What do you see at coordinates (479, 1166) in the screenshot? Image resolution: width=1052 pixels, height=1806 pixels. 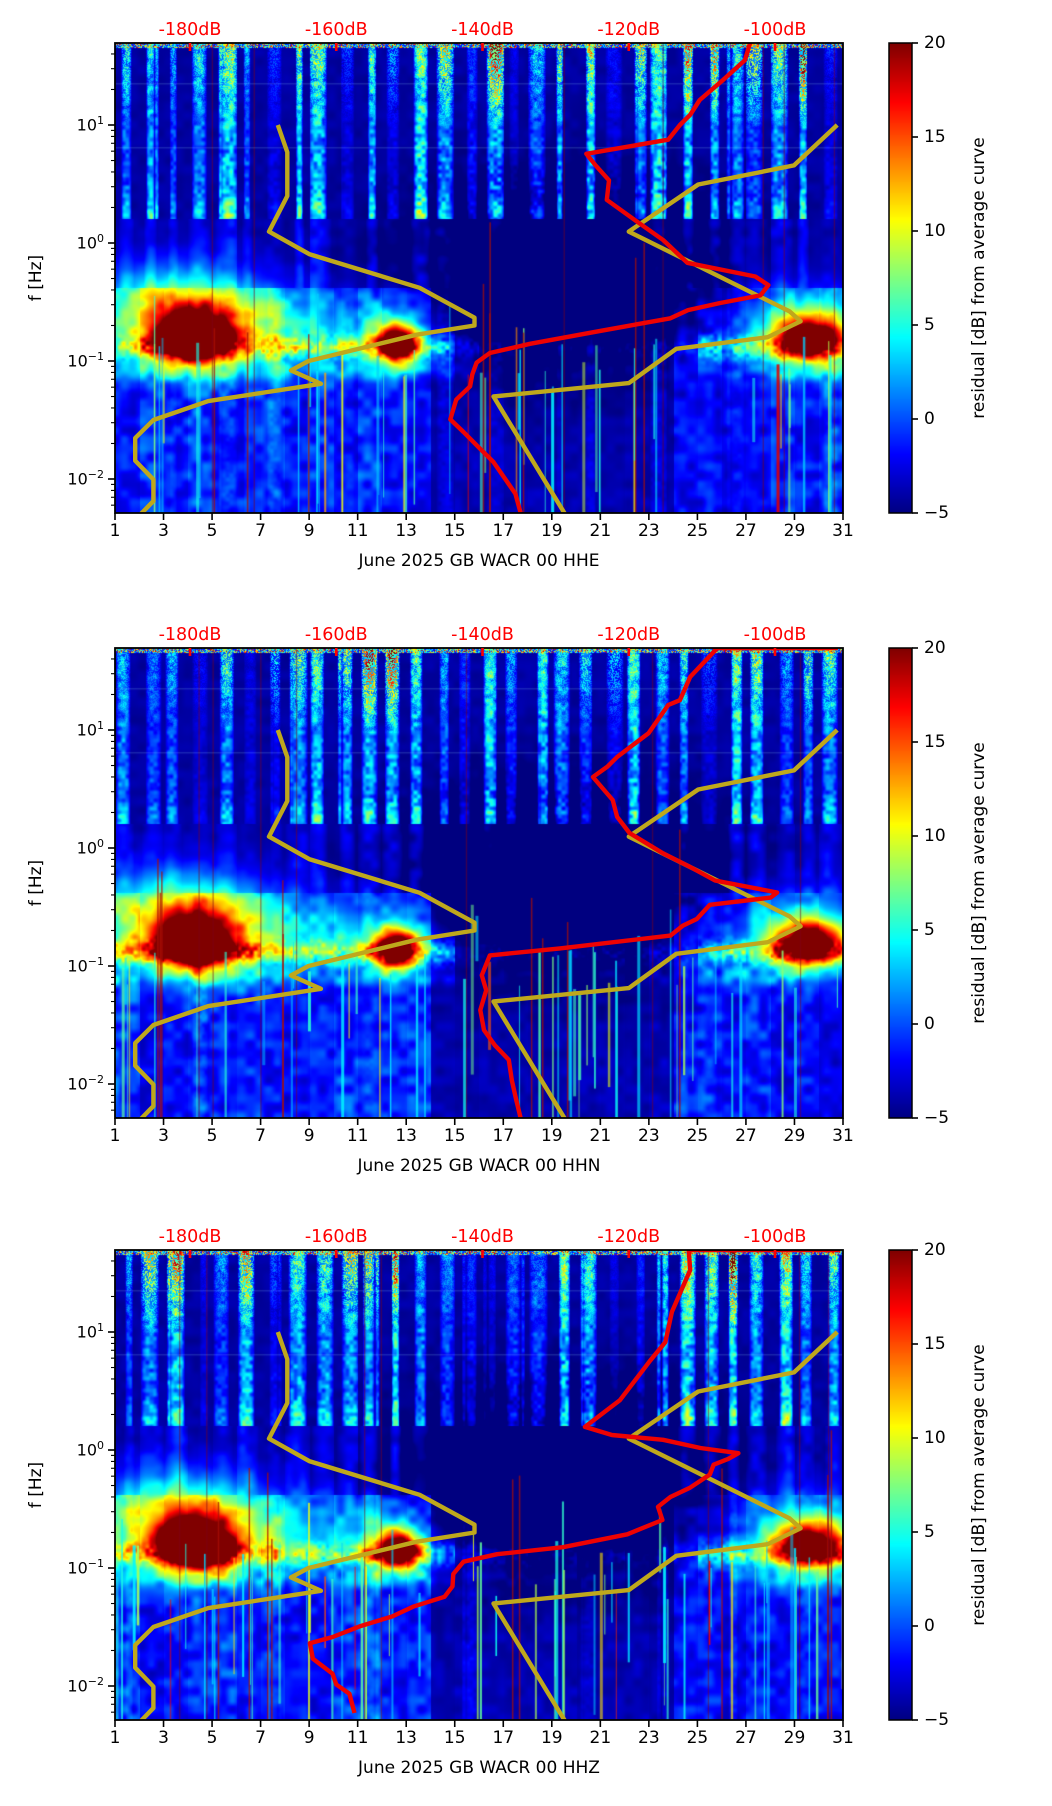 I see `x-axis-title: June 2025 GB WACR 00 HHN` at bounding box center [479, 1166].